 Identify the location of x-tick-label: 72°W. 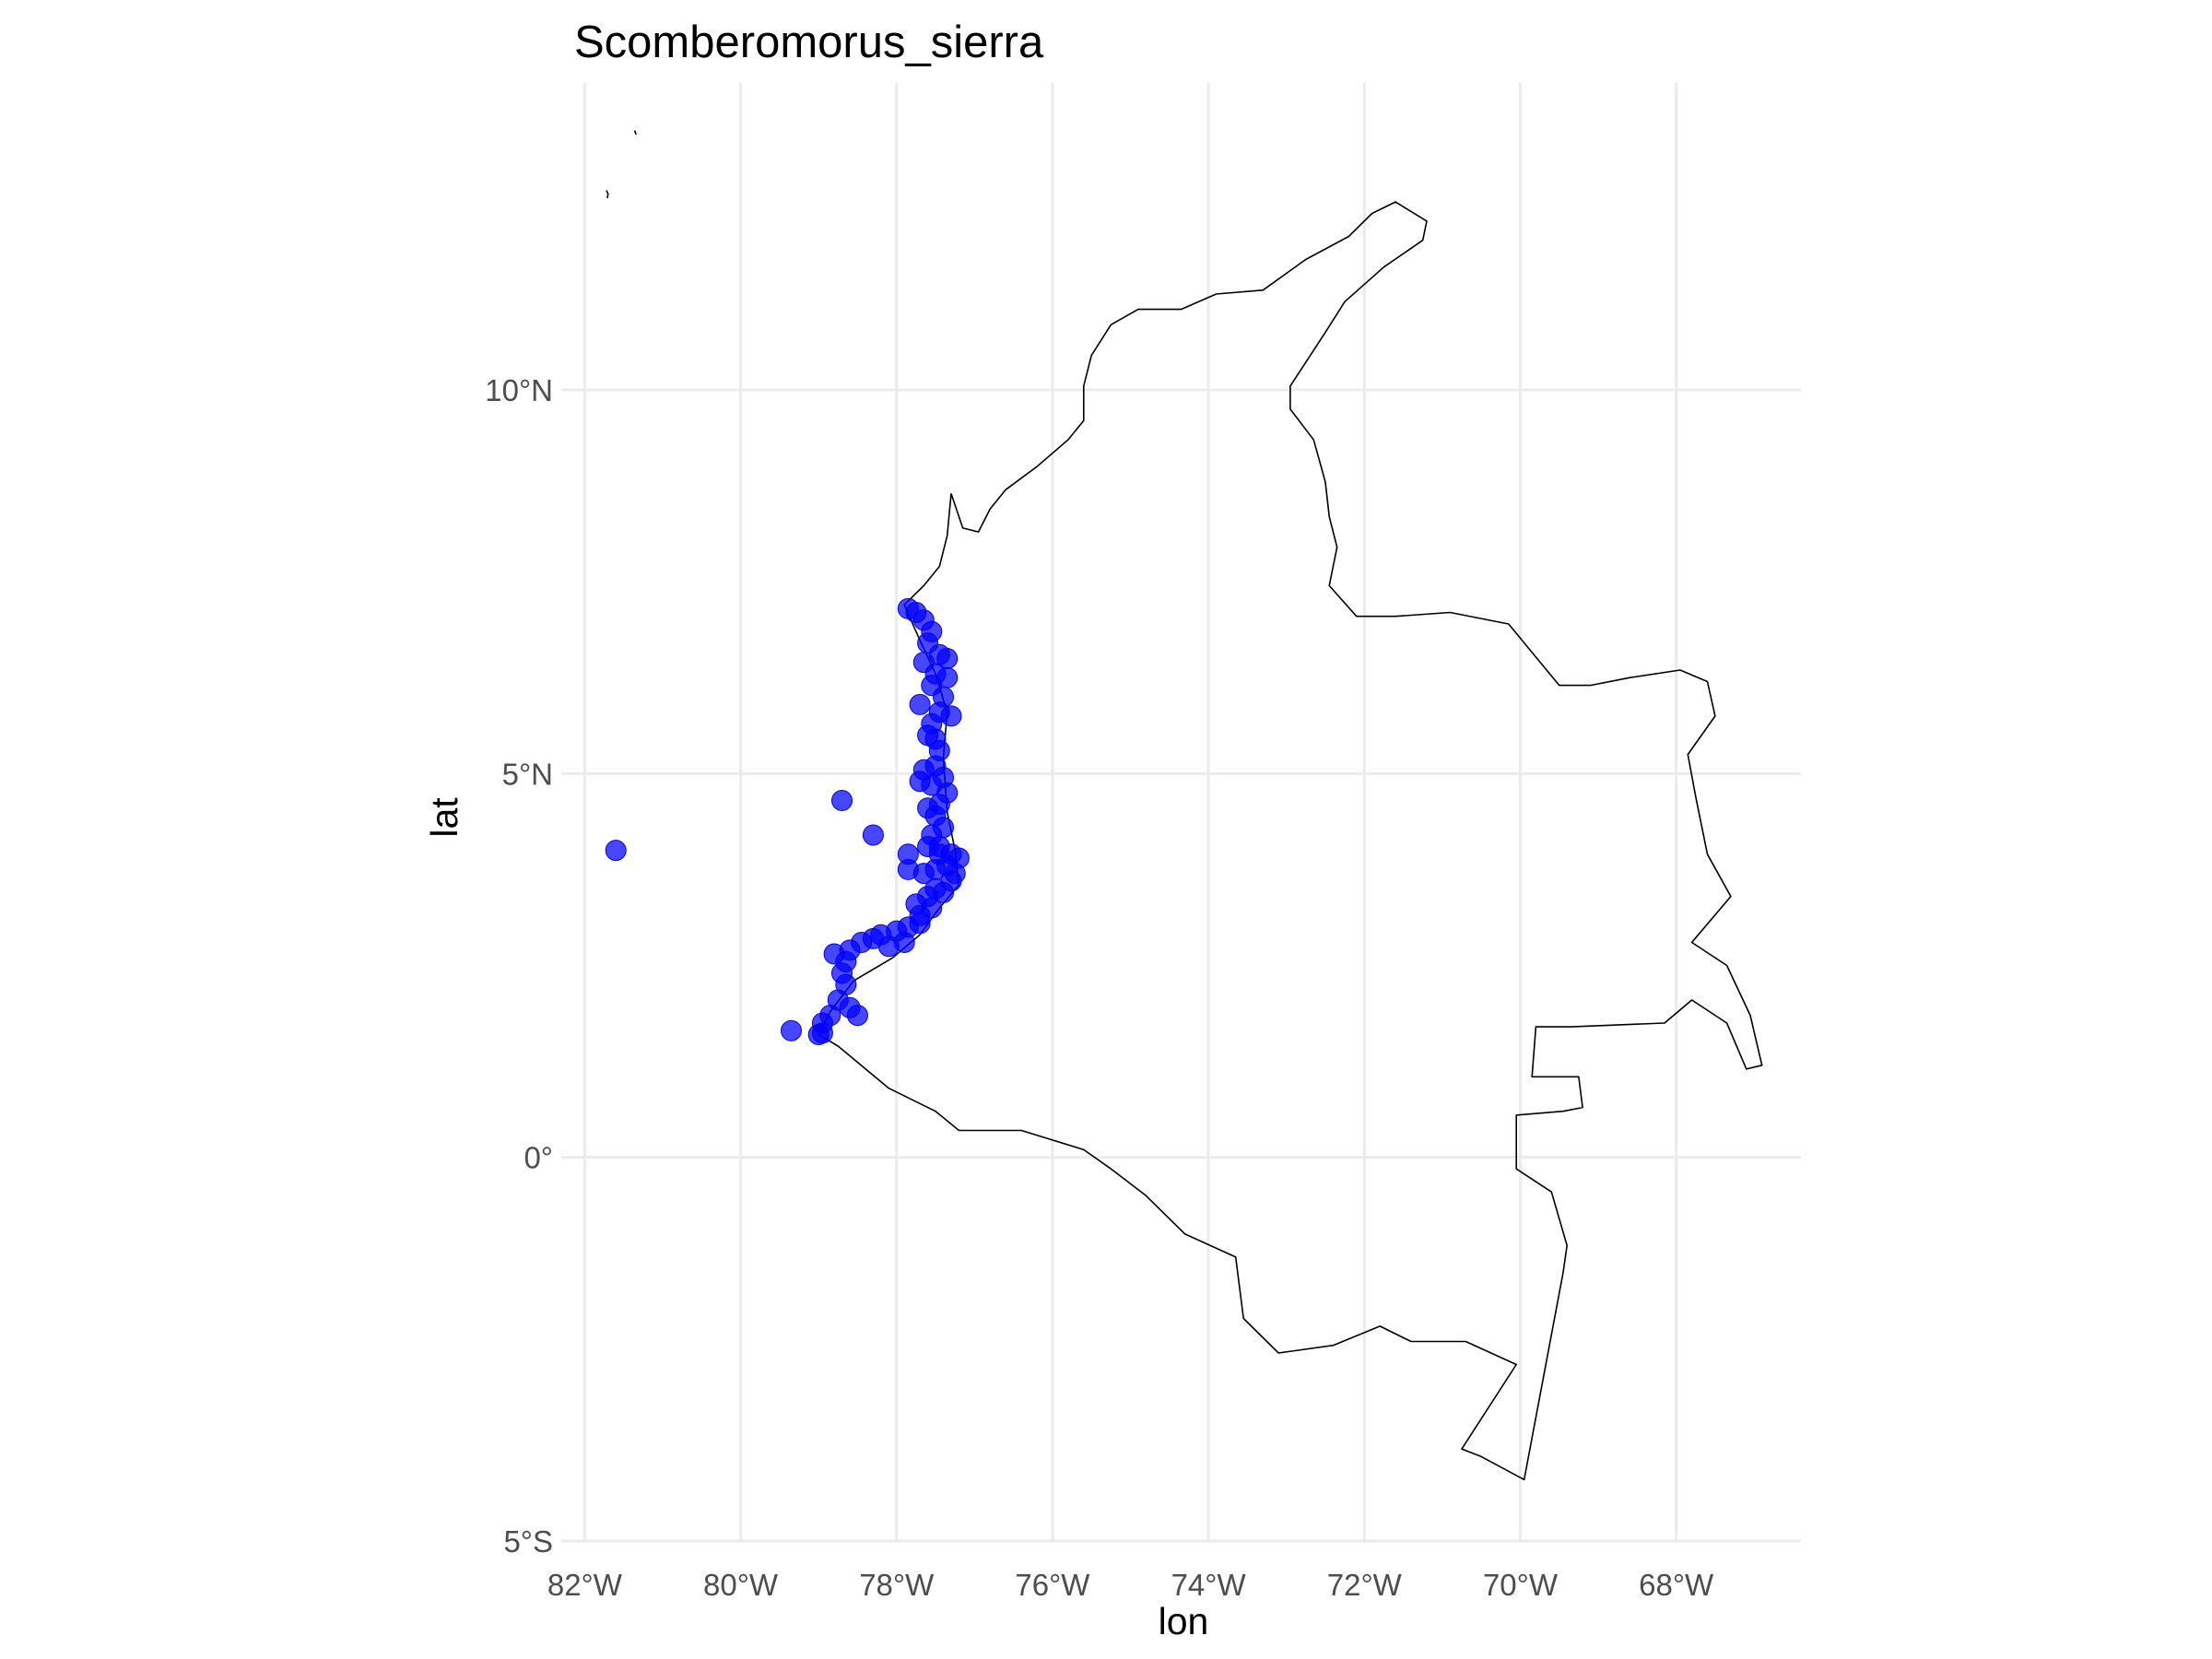
(1365, 1585).